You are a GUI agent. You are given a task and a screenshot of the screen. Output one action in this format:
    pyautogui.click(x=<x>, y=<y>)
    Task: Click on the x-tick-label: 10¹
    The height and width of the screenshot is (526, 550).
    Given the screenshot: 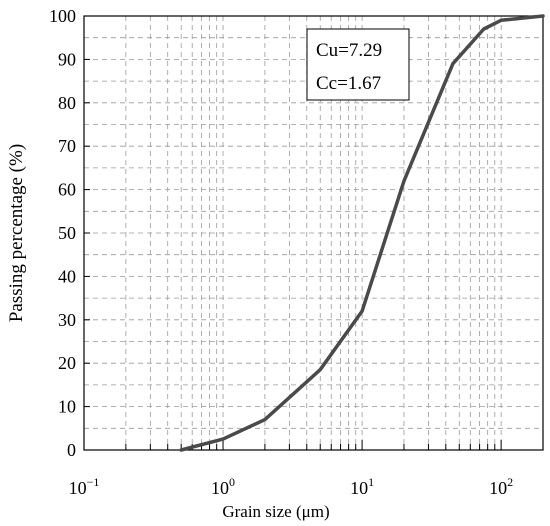 What is the action you would take?
    pyautogui.click(x=362, y=486)
    